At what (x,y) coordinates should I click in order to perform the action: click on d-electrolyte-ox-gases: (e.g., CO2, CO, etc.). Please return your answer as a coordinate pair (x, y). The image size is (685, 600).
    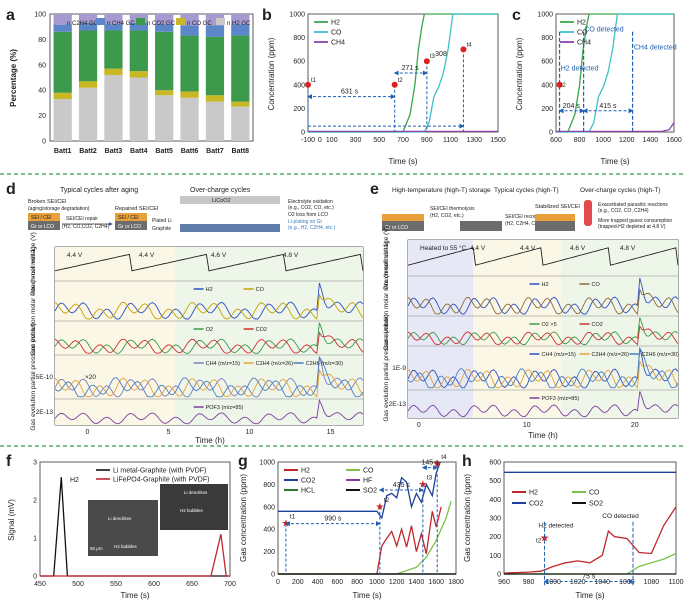
    Looking at the image, I should click on (311, 208).